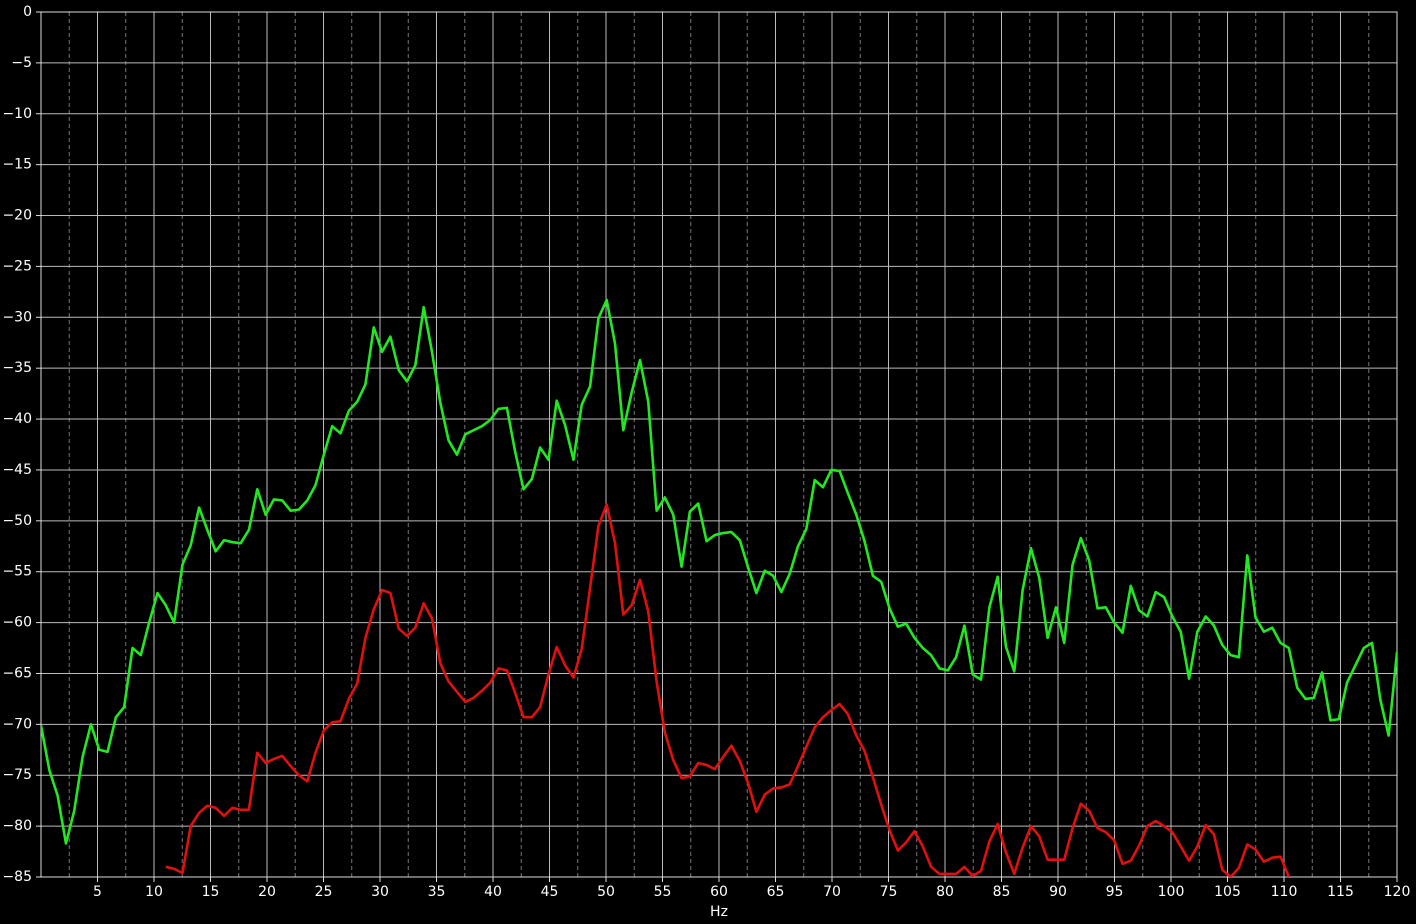  Describe the element at coordinates (1002, 892) in the screenshot. I see `x-tick-label: 85` at that location.